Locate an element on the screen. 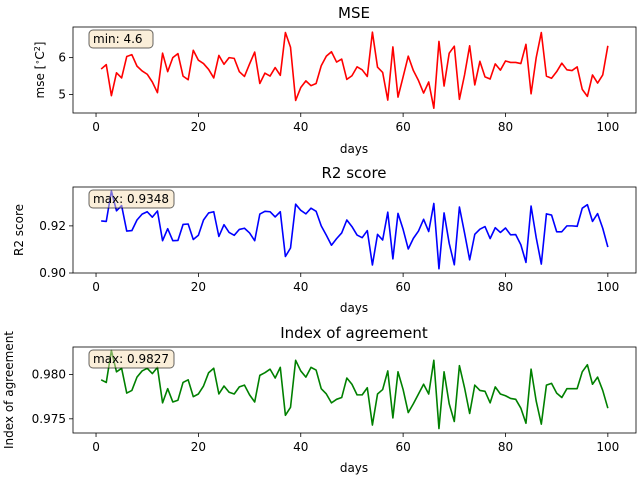 This screenshot has height=480, width=640. mse-title: MSE is located at coordinates (354, 13).